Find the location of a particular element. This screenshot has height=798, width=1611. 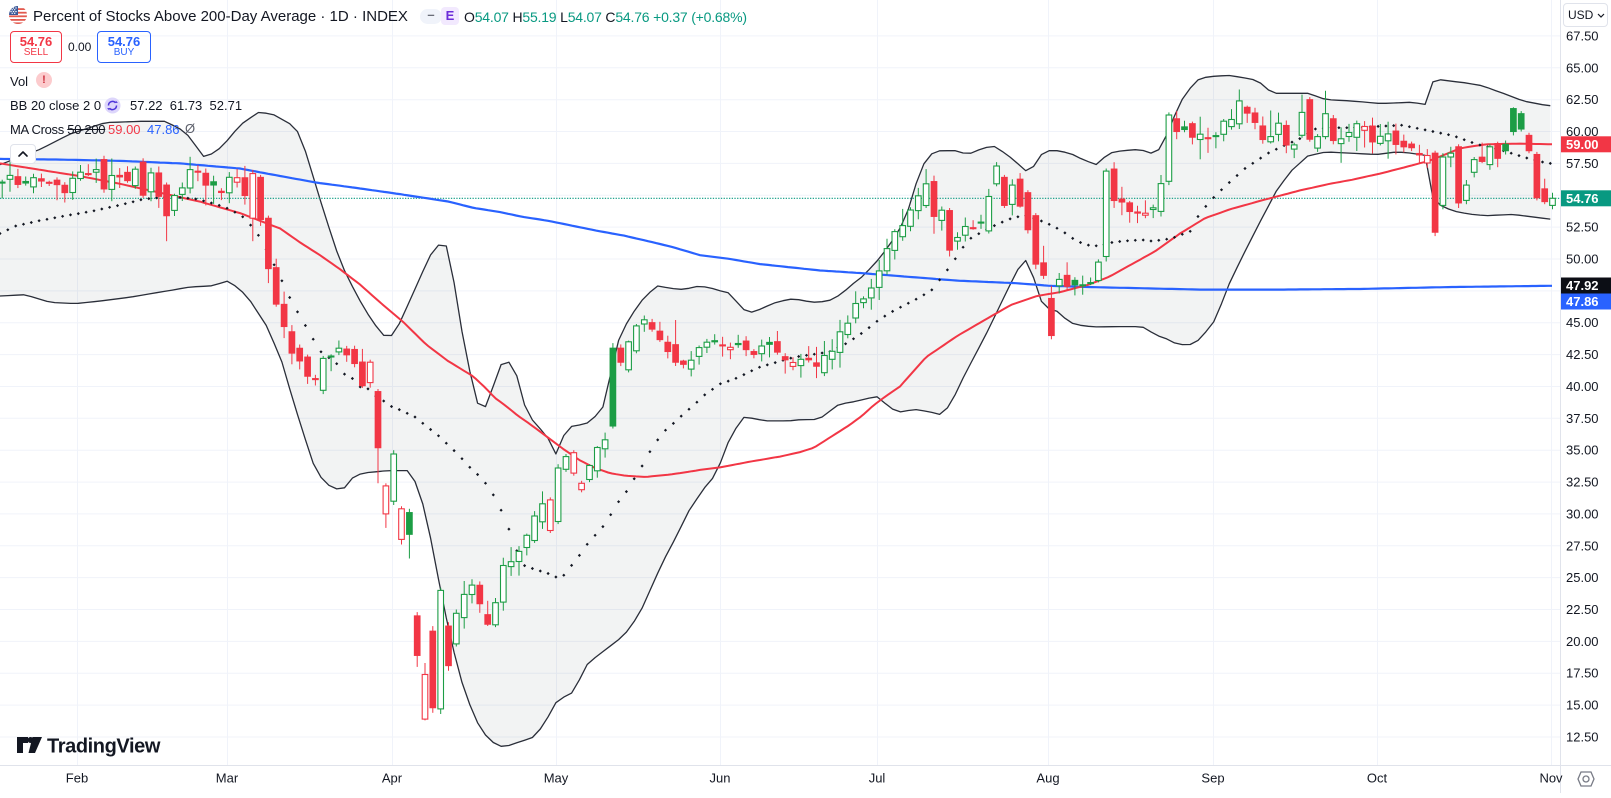

svg-text: Aug is located at coordinates (1047, 778).